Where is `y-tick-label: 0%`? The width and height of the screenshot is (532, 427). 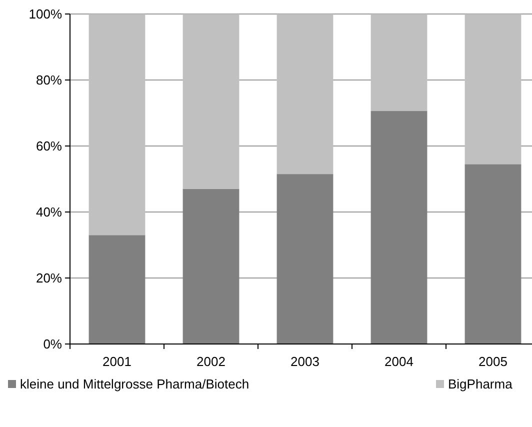 y-tick-label: 0% is located at coordinates (52, 344).